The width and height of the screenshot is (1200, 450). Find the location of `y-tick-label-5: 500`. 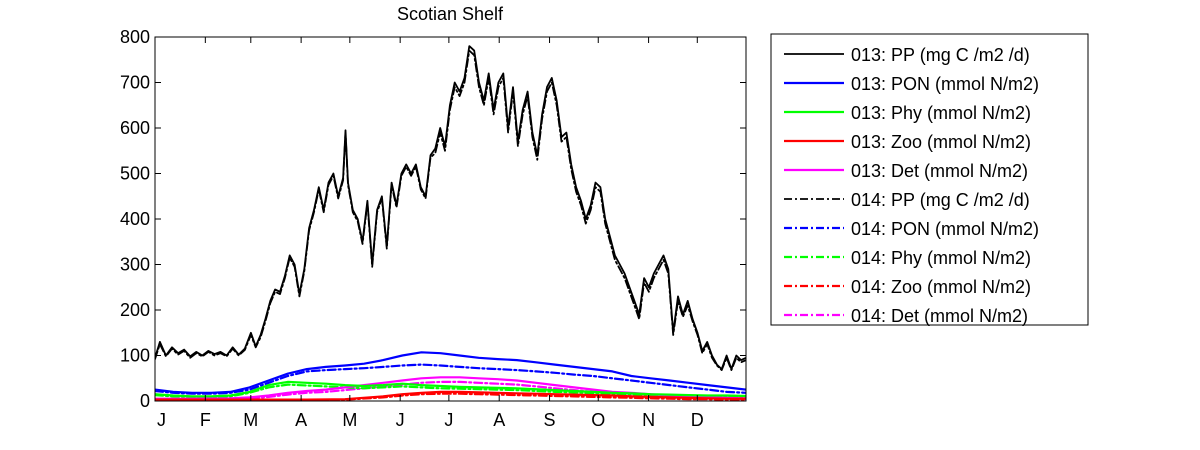

y-tick-label-5: 500 is located at coordinates (135, 174).